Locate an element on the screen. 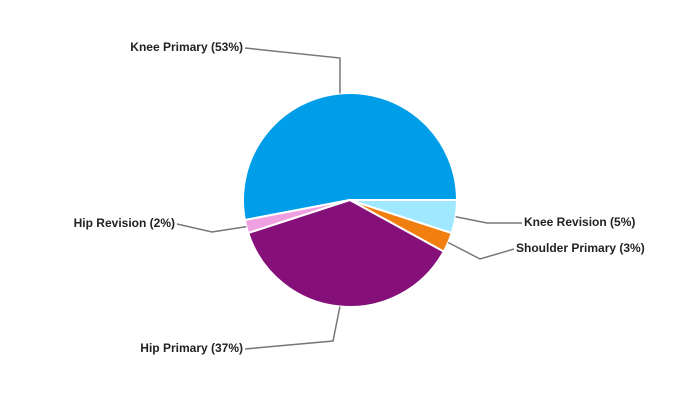 The height and width of the screenshot is (405, 700). slice-label: Shoulder Primary (3%) is located at coordinates (580, 248).